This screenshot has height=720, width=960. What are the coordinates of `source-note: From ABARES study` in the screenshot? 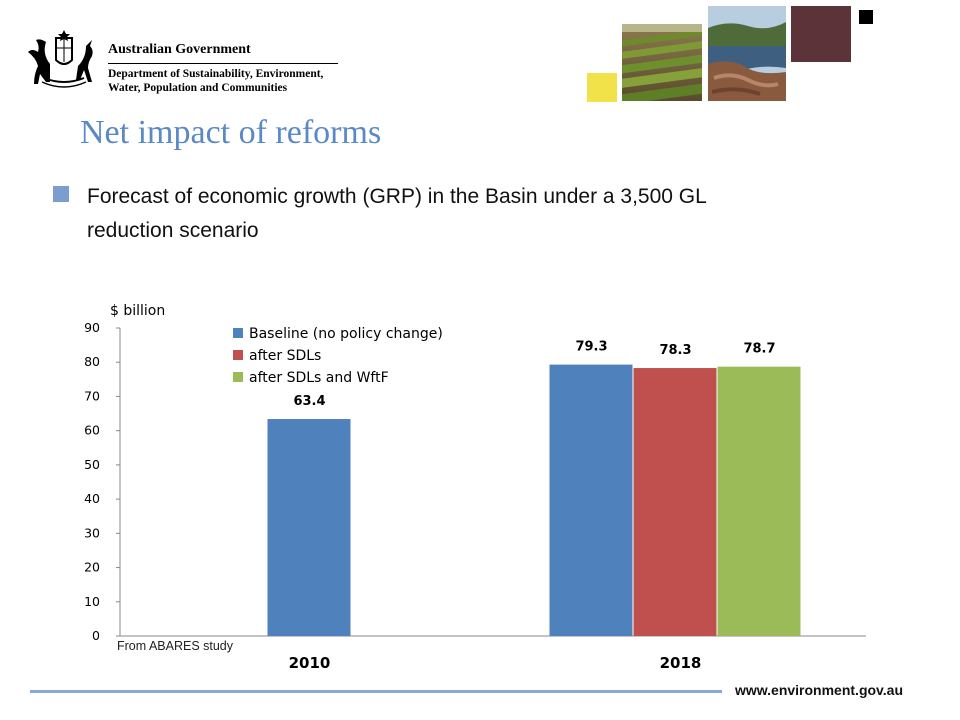 It's located at (175, 646).